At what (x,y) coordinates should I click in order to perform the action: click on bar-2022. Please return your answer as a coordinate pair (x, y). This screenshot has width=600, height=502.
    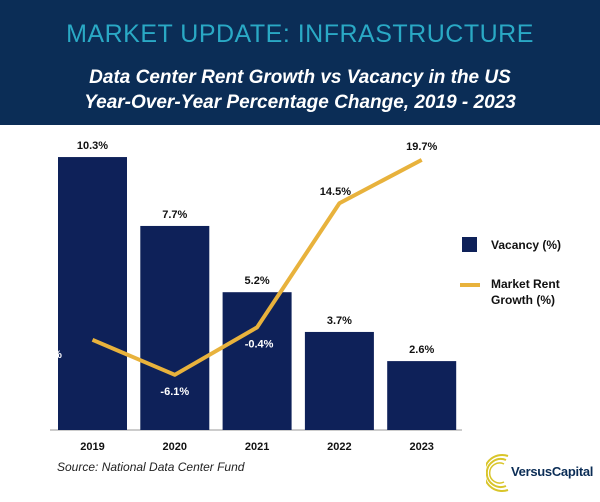
    Looking at the image, I should click on (339, 380).